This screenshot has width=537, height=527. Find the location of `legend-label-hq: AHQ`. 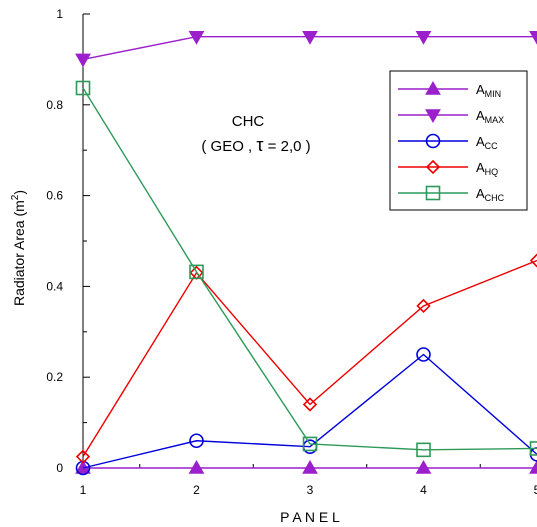

legend-label-hq: AHQ is located at coordinates (487, 168).